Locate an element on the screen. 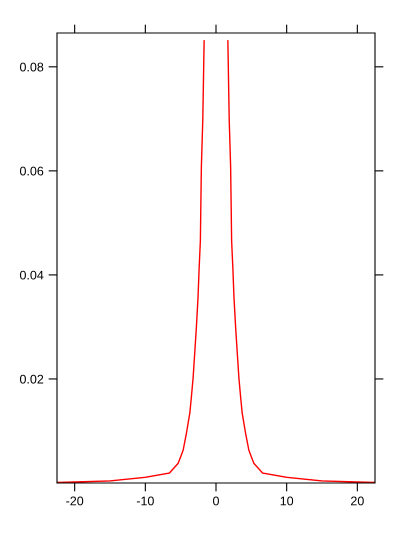  y-tick-label: 0.06 is located at coordinates (32, 171).